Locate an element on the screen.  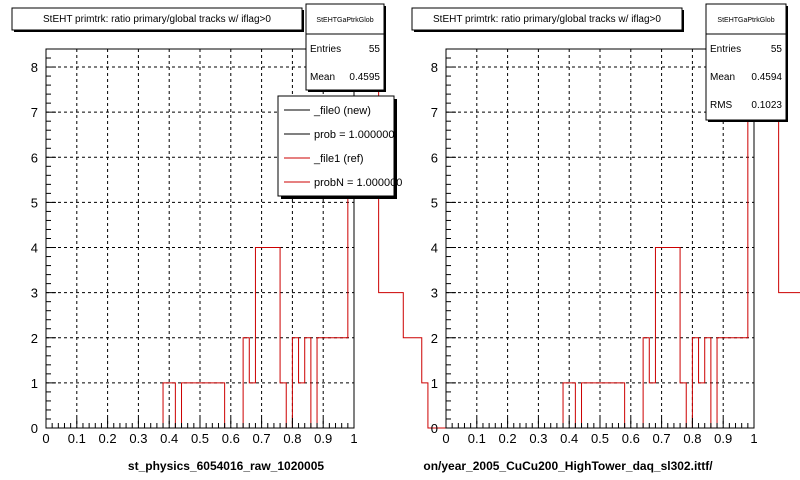
legend-entry-label: _file0 (new) is located at coordinates (342, 111).